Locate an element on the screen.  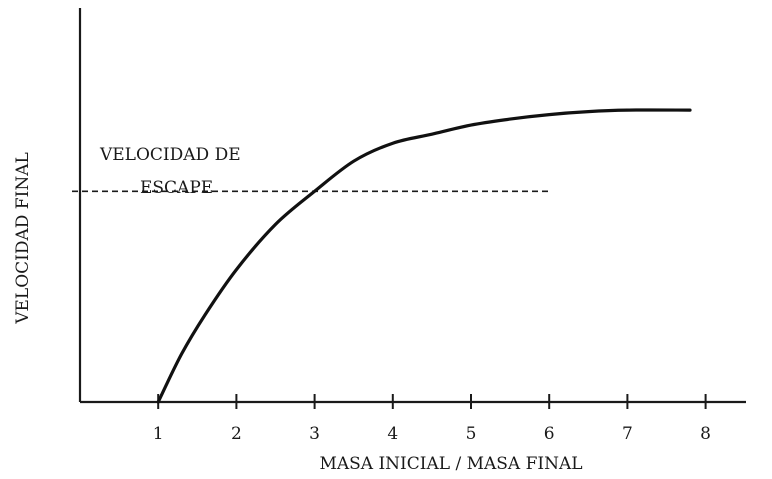
x-axis-title: MASA INICIAL / MASA FINAL is located at coordinates (450, 464).